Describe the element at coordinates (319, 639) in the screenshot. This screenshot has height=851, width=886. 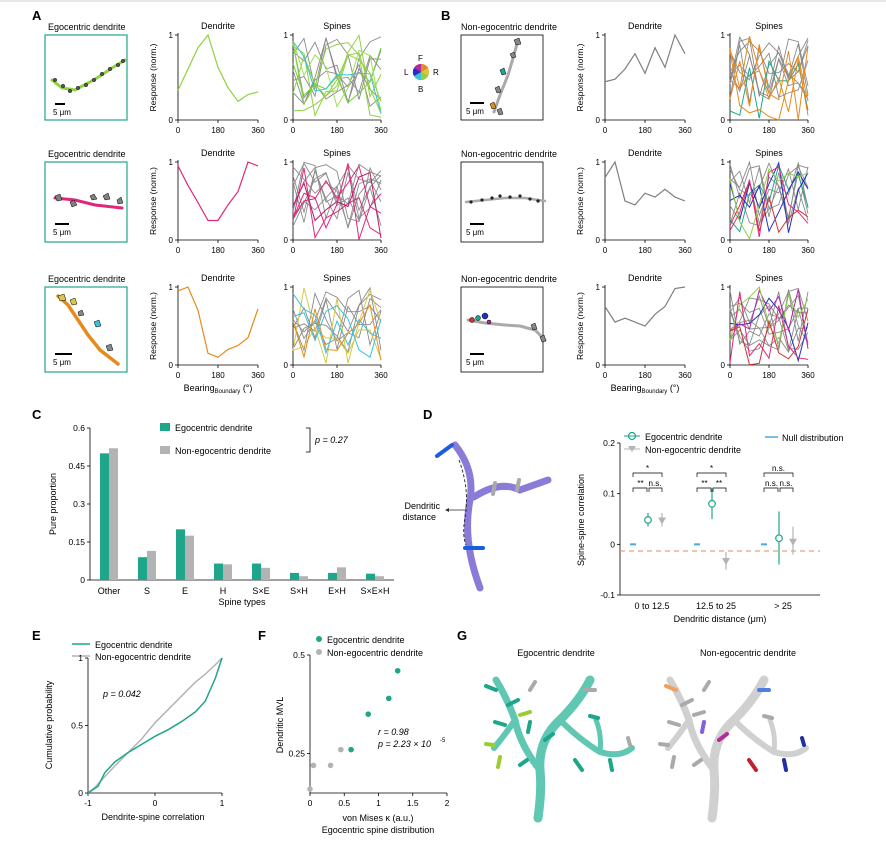
I see `legend-marker-egocentric` at that location.